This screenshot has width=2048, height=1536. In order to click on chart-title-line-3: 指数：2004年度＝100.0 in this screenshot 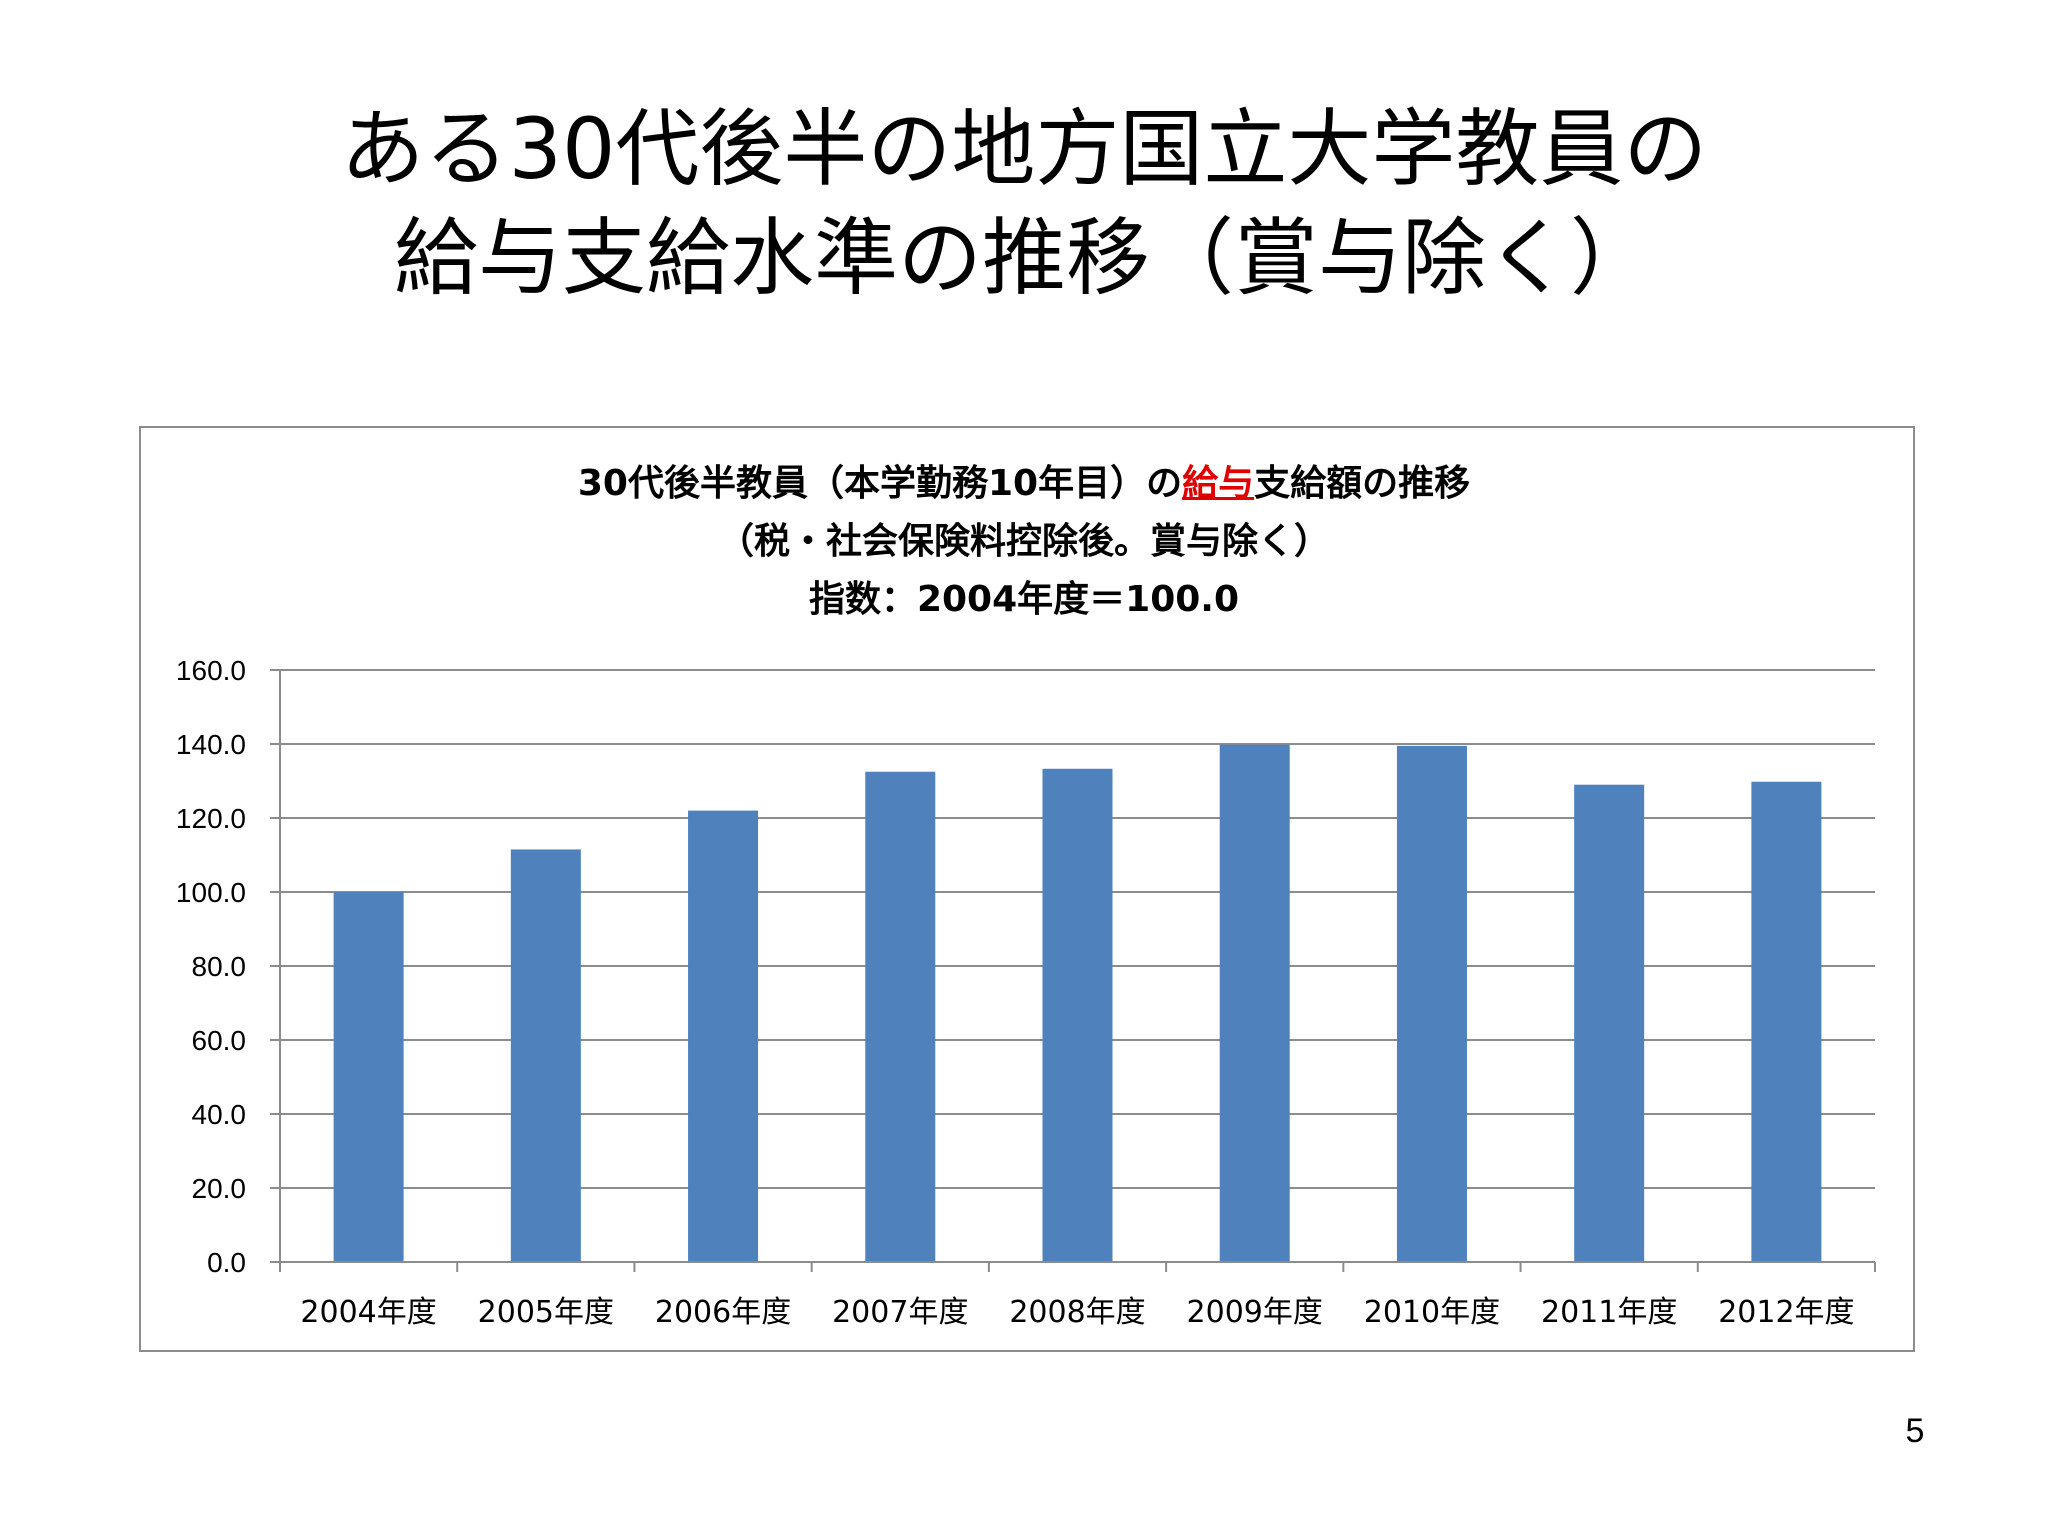, I will do `click(1024, 599)`.